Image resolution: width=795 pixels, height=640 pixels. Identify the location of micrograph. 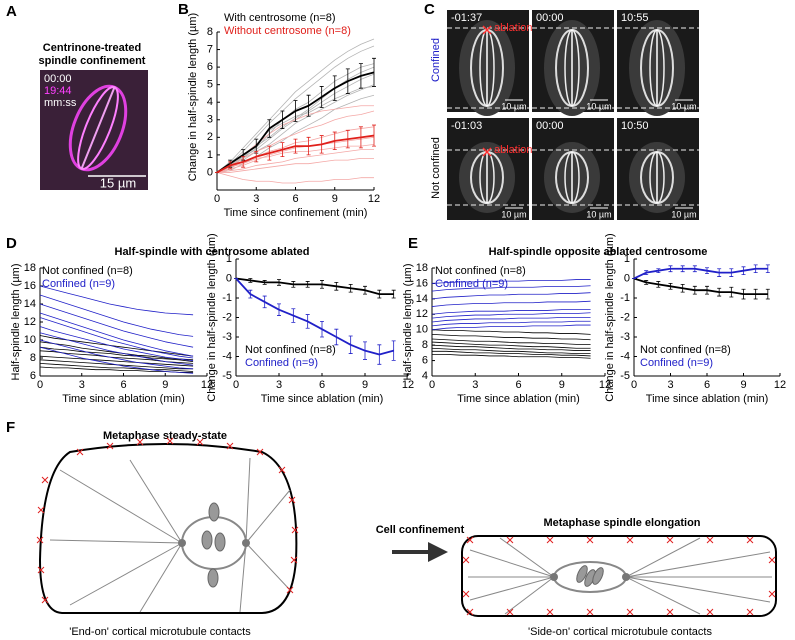
(94, 130).